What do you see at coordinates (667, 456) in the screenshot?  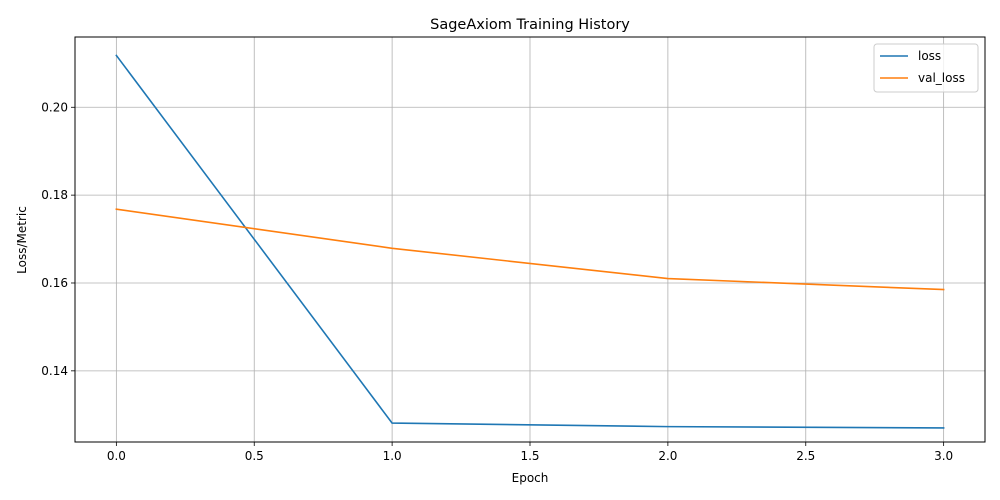 I see `x-tick-label: 2.0` at bounding box center [667, 456].